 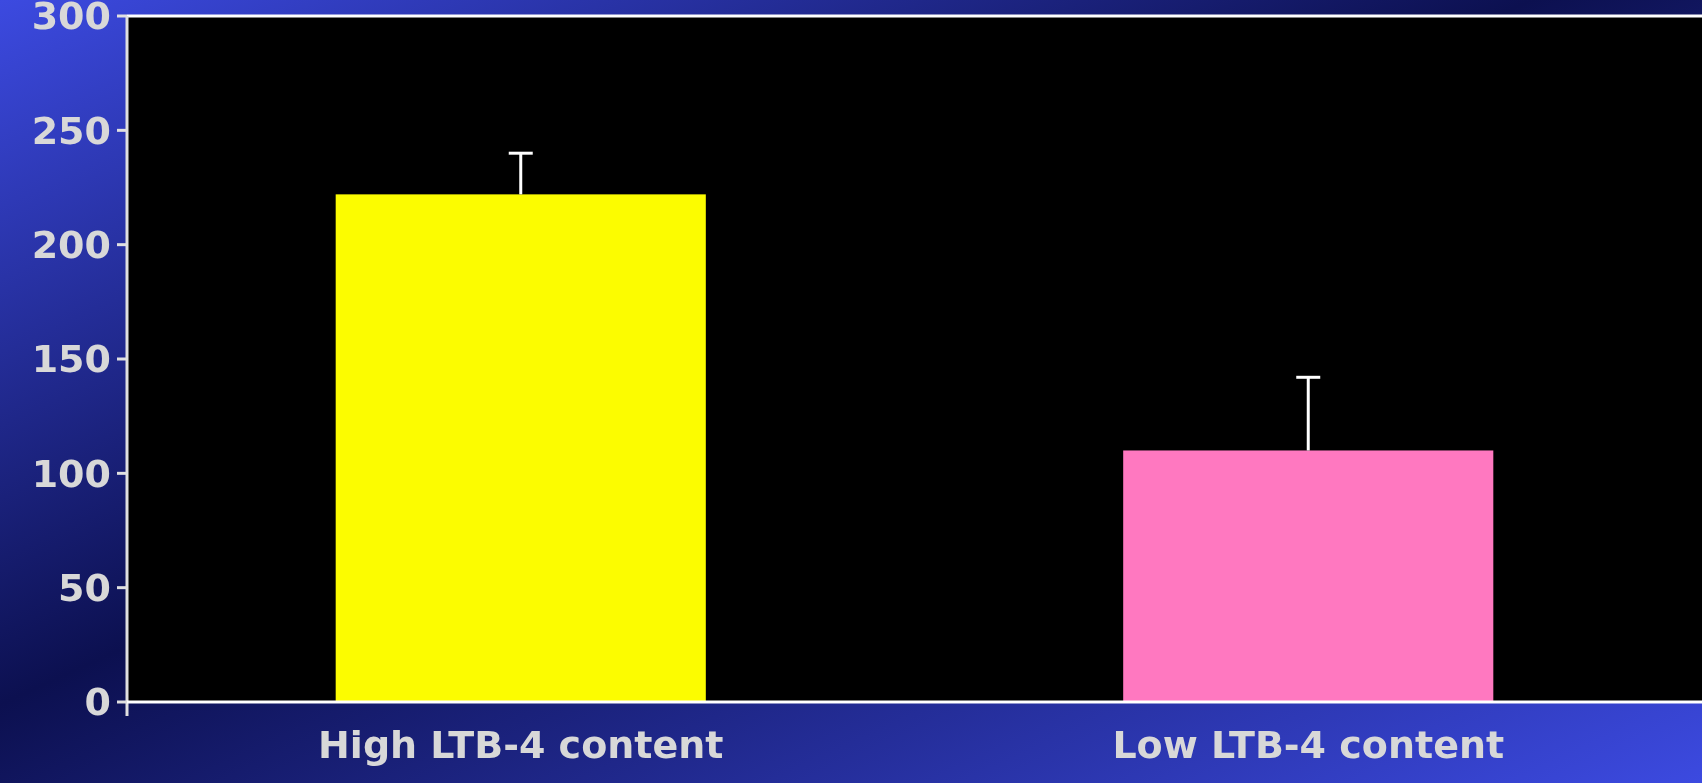 What do you see at coordinates (71, 359) in the screenshot?
I see `y-tick-label: 150` at bounding box center [71, 359].